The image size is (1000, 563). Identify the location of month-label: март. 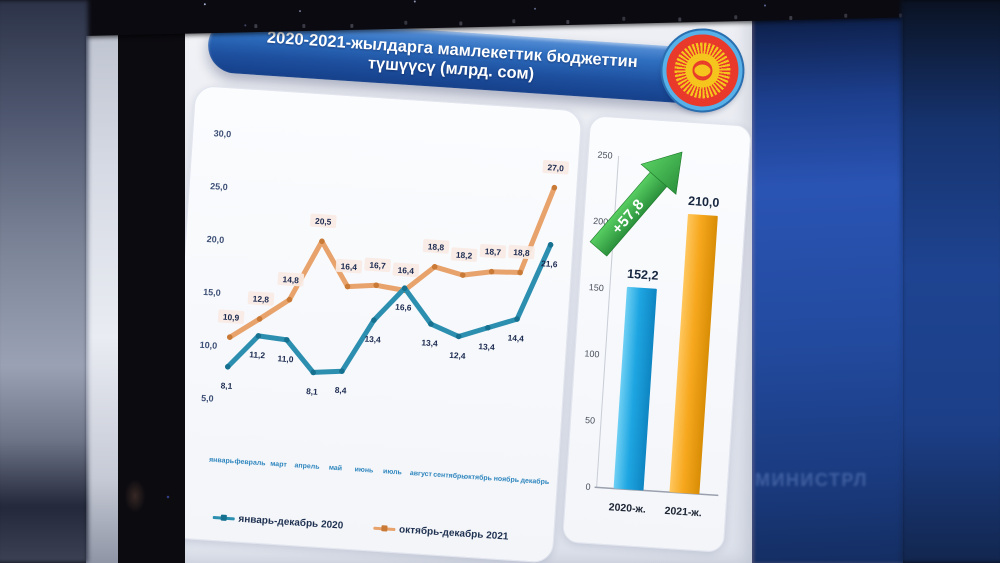
(279, 465).